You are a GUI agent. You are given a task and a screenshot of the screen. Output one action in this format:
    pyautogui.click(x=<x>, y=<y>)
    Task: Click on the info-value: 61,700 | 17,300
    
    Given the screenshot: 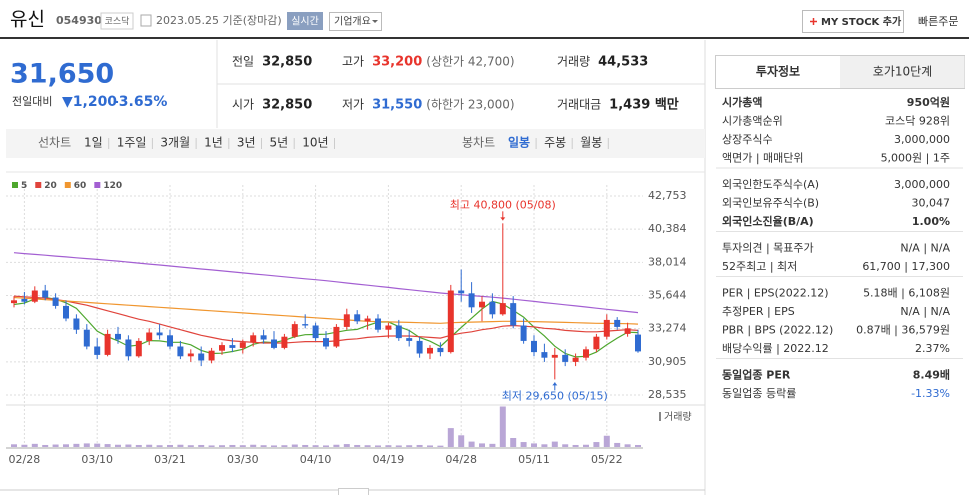 What is the action you would take?
    pyautogui.click(x=906, y=266)
    